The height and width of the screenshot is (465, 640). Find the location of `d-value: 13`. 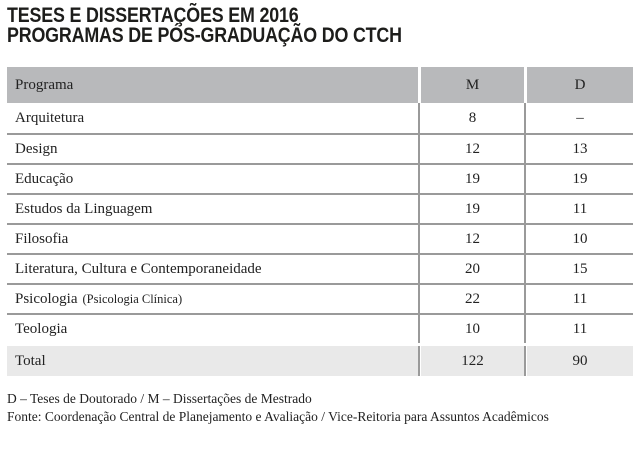

d-value: 13 is located at coordinates (580, 148).